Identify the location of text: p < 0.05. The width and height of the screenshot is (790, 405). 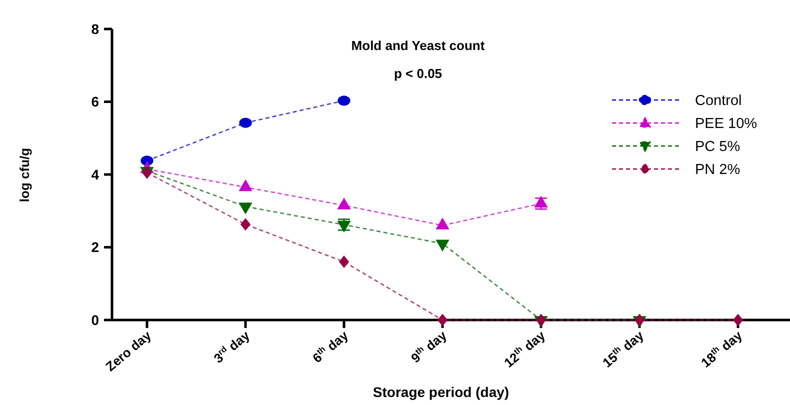
(418, 73).